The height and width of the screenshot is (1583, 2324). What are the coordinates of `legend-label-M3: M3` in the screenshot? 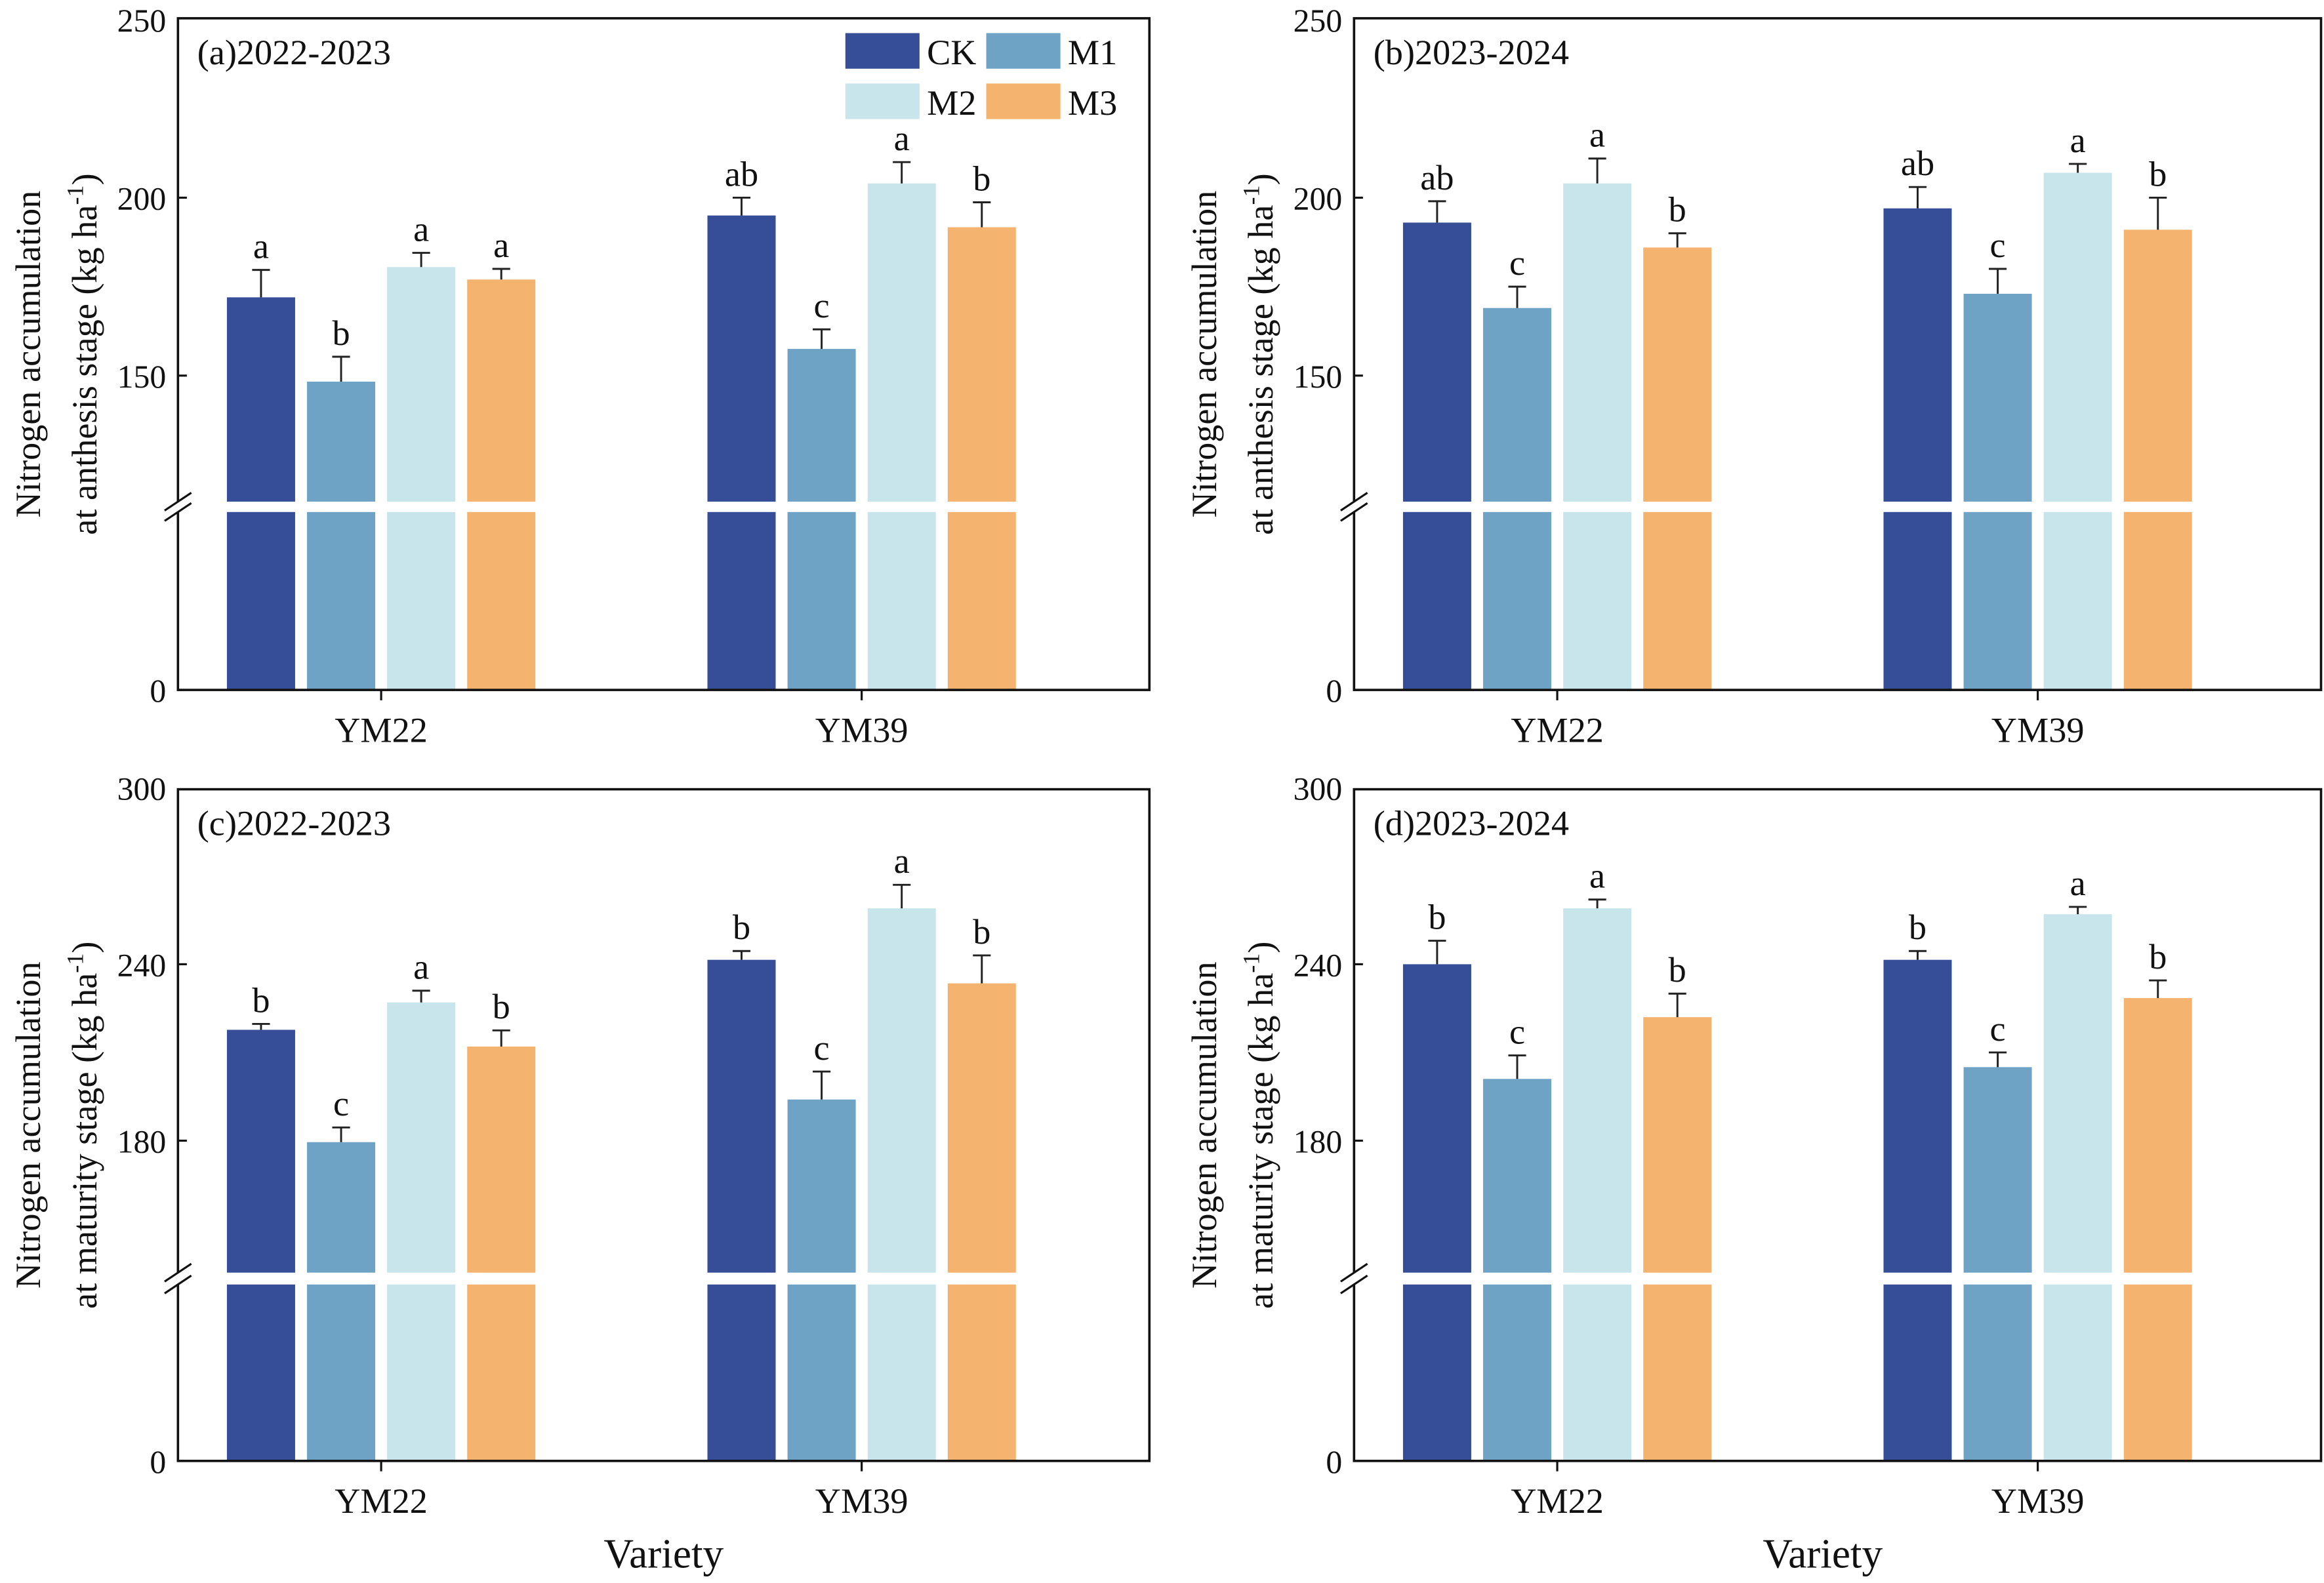 It's located at (1092, 103).